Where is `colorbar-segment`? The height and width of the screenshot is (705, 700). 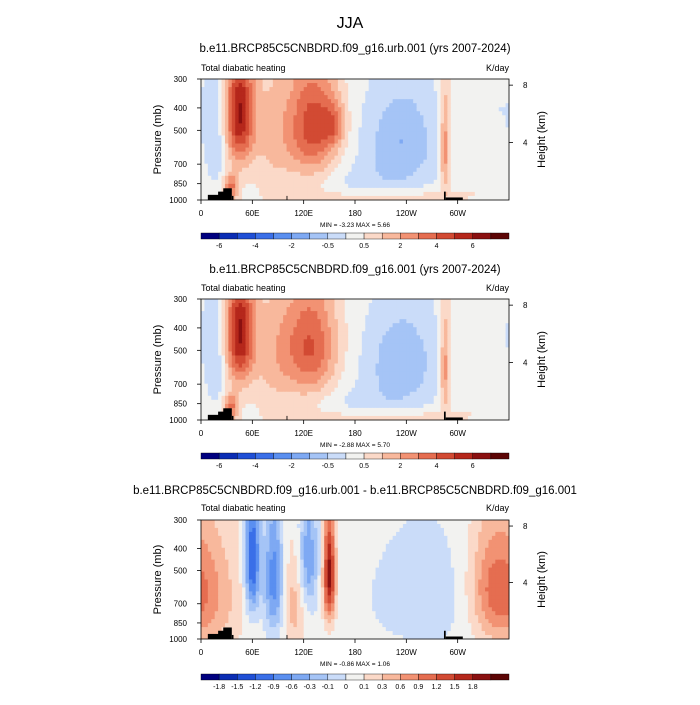 colorbar-segment is located at coordinates (319, 236).